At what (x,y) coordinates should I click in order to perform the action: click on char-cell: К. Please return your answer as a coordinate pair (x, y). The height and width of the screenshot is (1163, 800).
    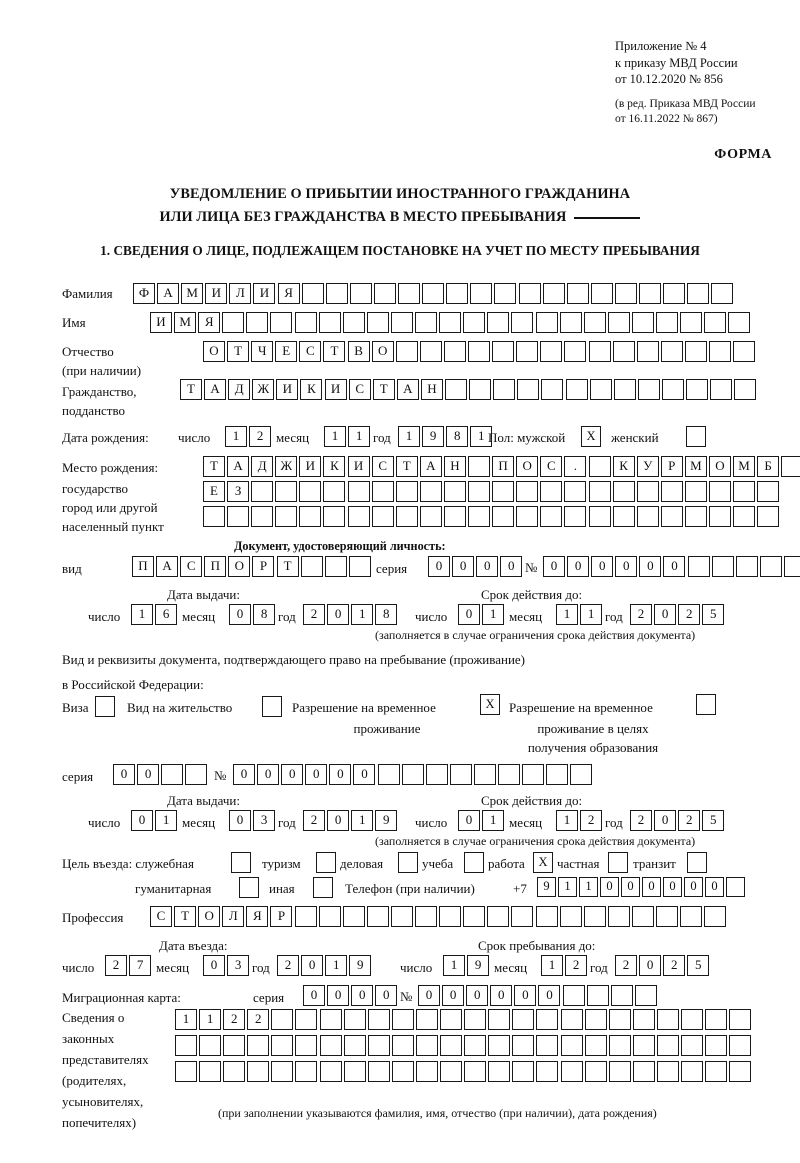
    Looking at the image, I should click on (311, 389).